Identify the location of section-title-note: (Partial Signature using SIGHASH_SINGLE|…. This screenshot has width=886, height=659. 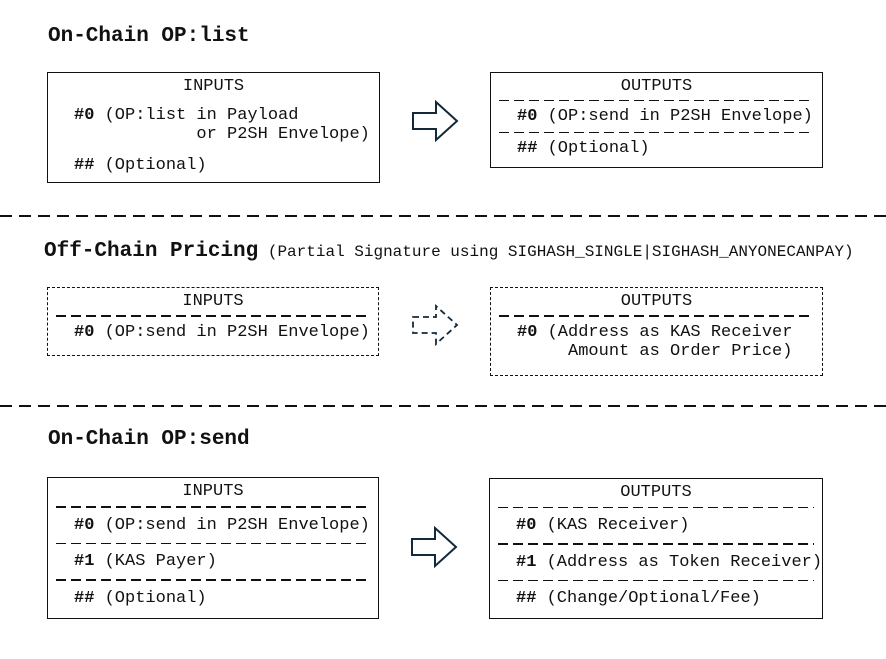
(556, 252).